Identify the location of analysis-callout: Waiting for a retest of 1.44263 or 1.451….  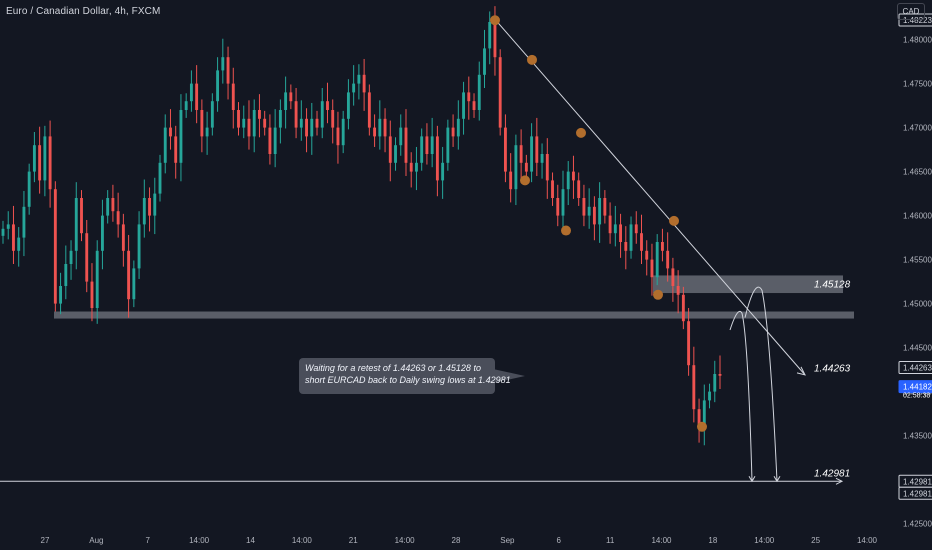
(405, 376).